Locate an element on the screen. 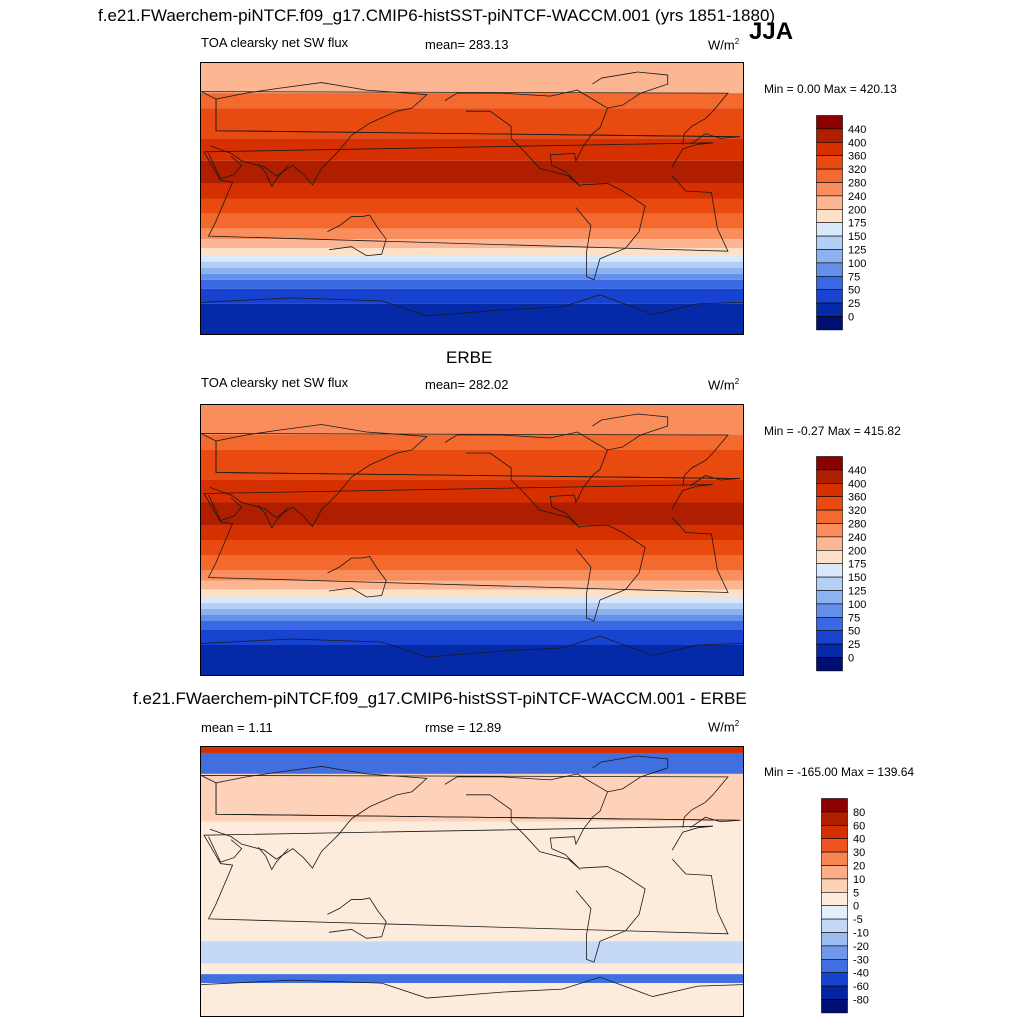  panel1-minmax: Min = 0.00 Max = 420.13 is located at coordinates (830, 89).